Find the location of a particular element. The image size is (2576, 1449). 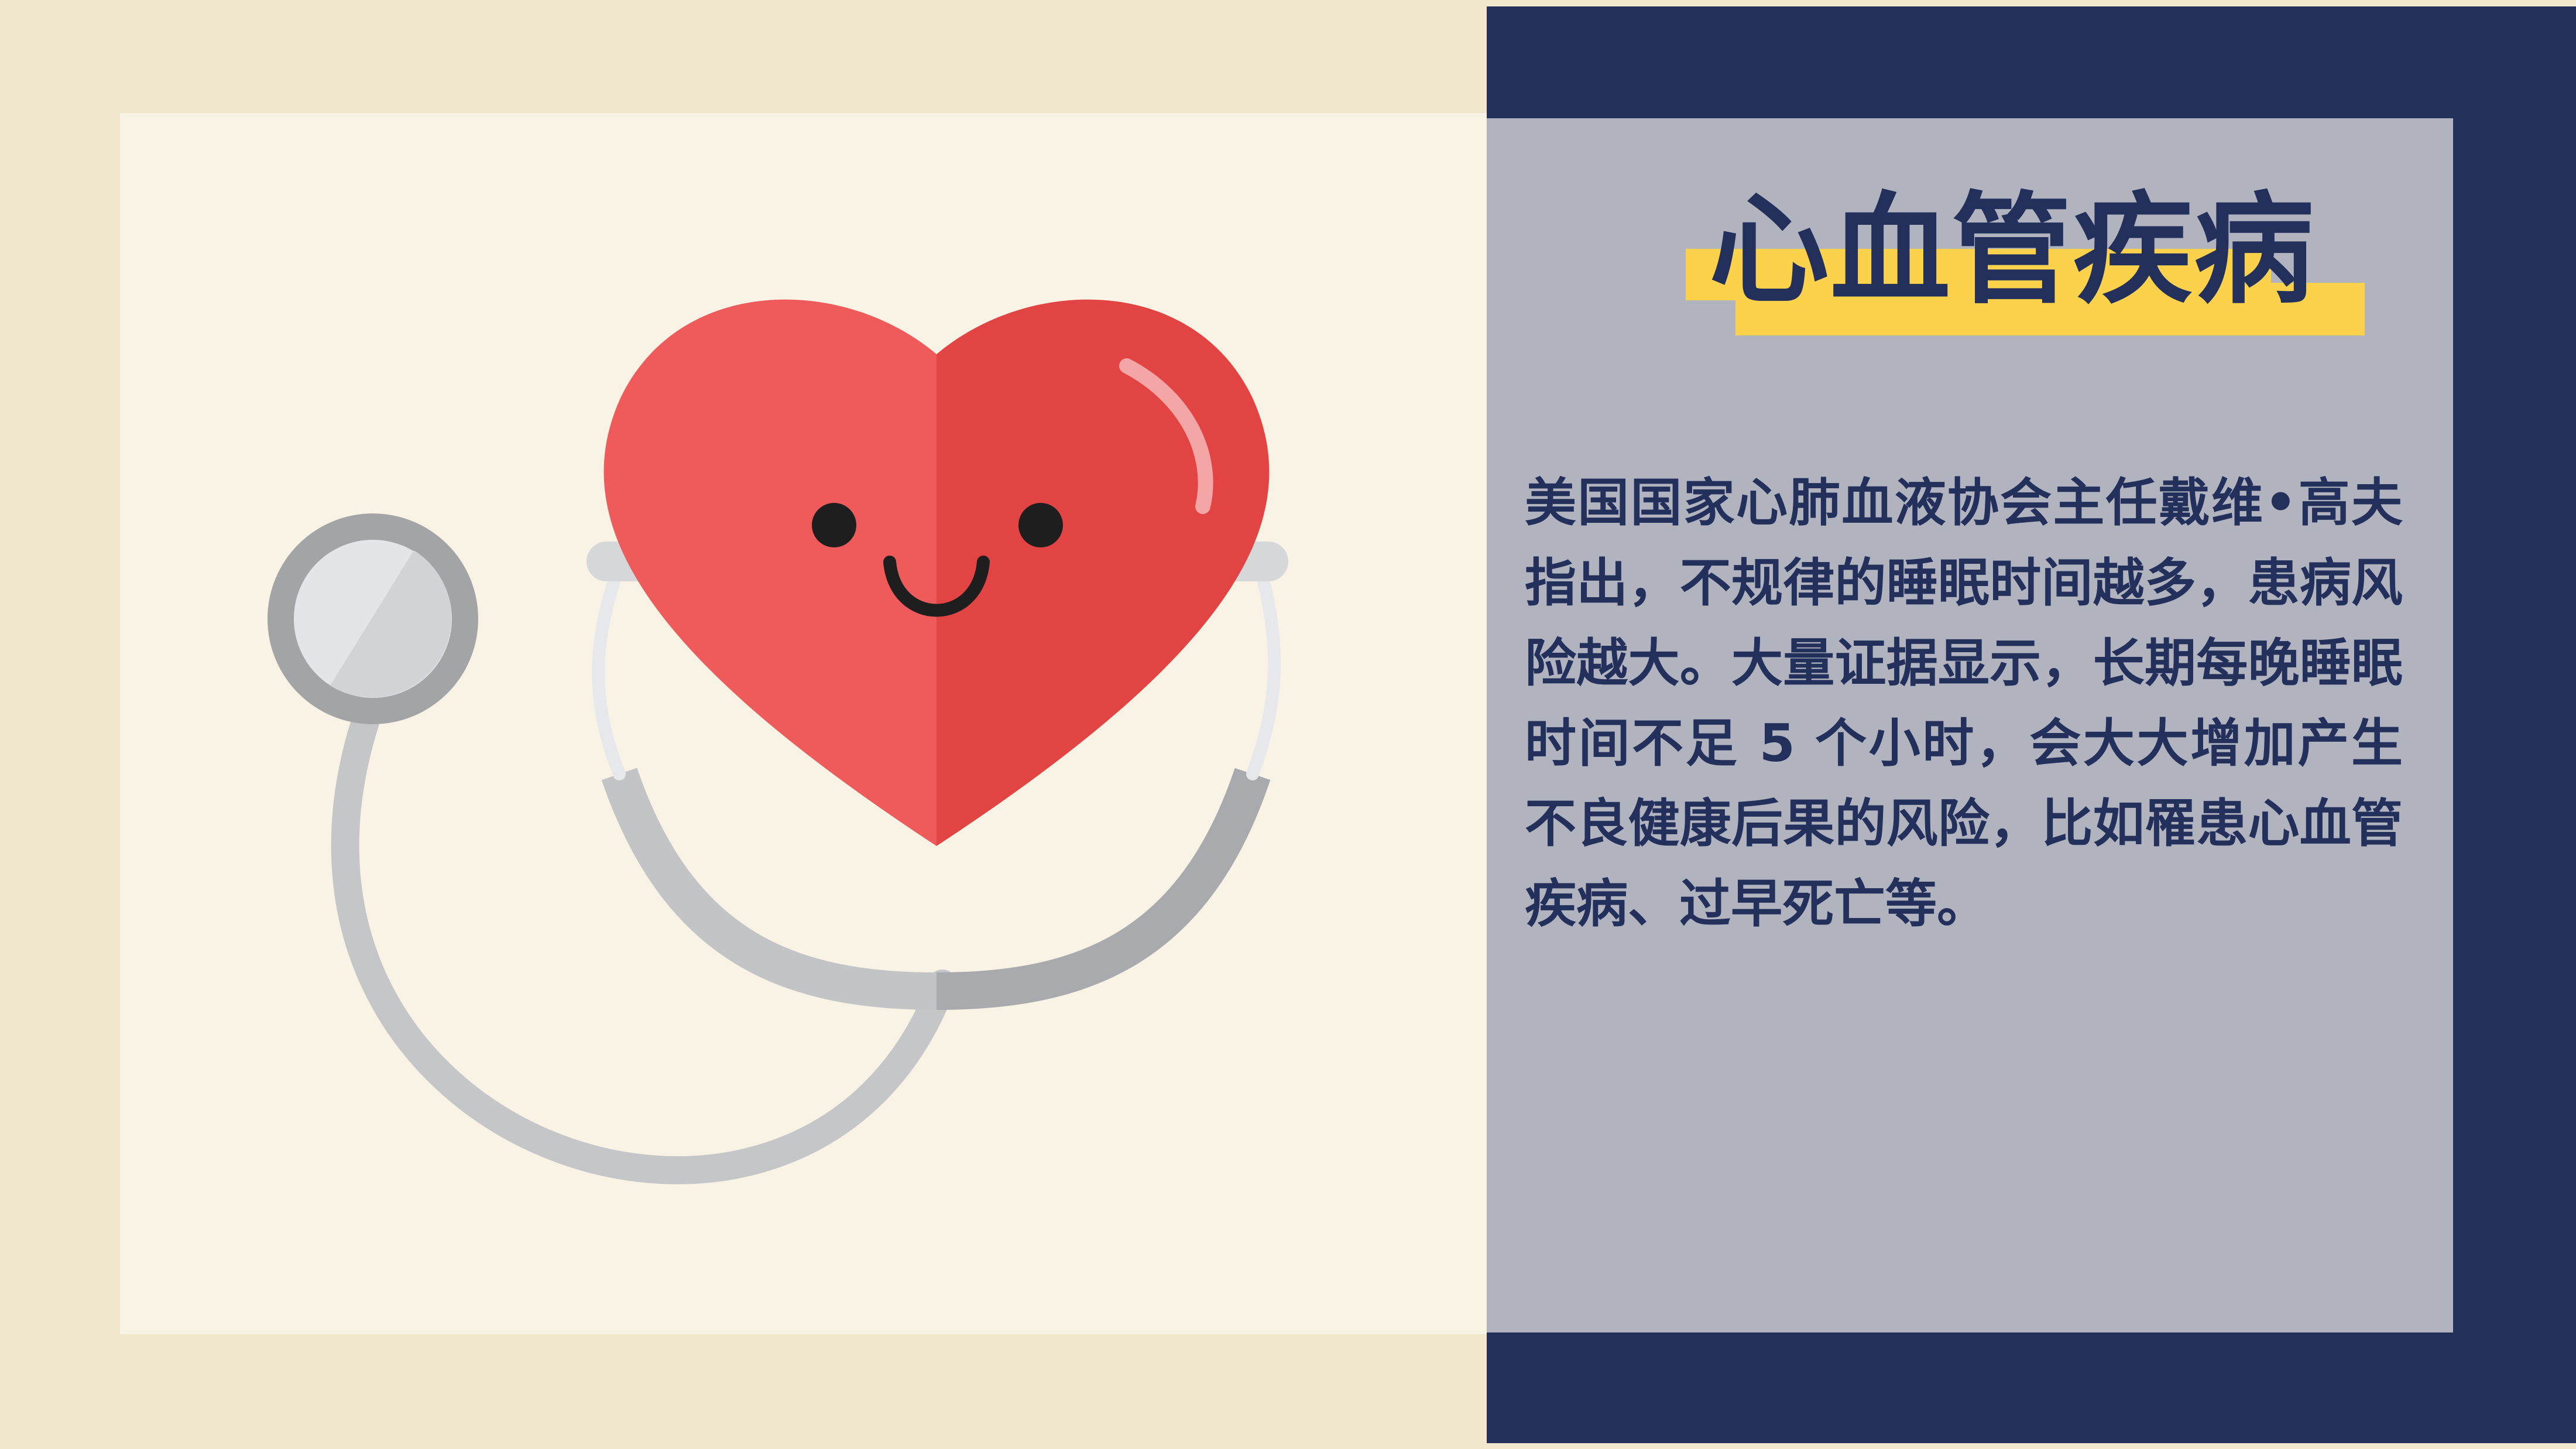

title-block: 心血管疾病 is located at coordinates (2025, 263).